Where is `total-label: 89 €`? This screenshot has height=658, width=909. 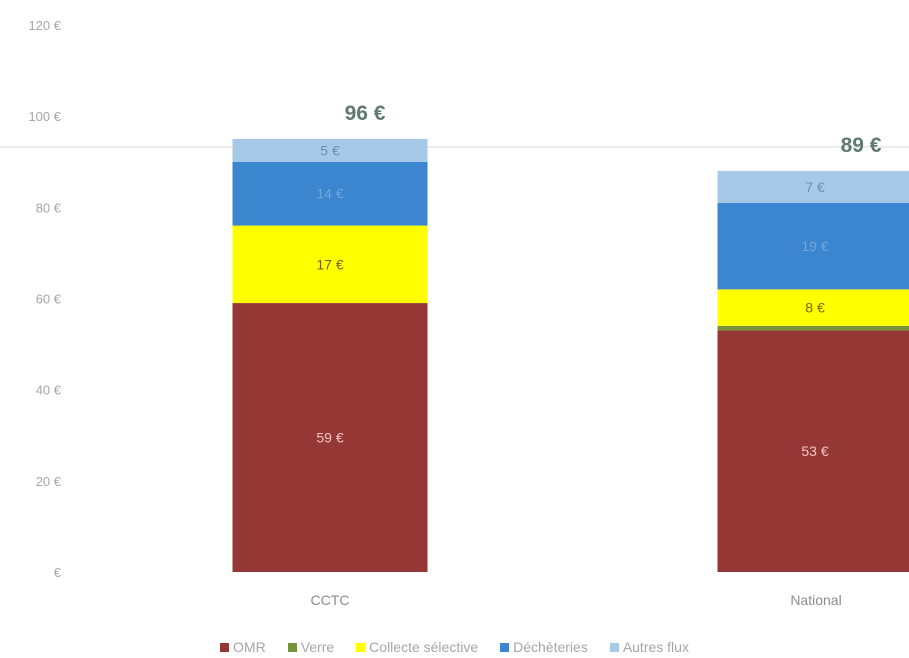 total-label: 89 € is located at coordinates (861, 145).